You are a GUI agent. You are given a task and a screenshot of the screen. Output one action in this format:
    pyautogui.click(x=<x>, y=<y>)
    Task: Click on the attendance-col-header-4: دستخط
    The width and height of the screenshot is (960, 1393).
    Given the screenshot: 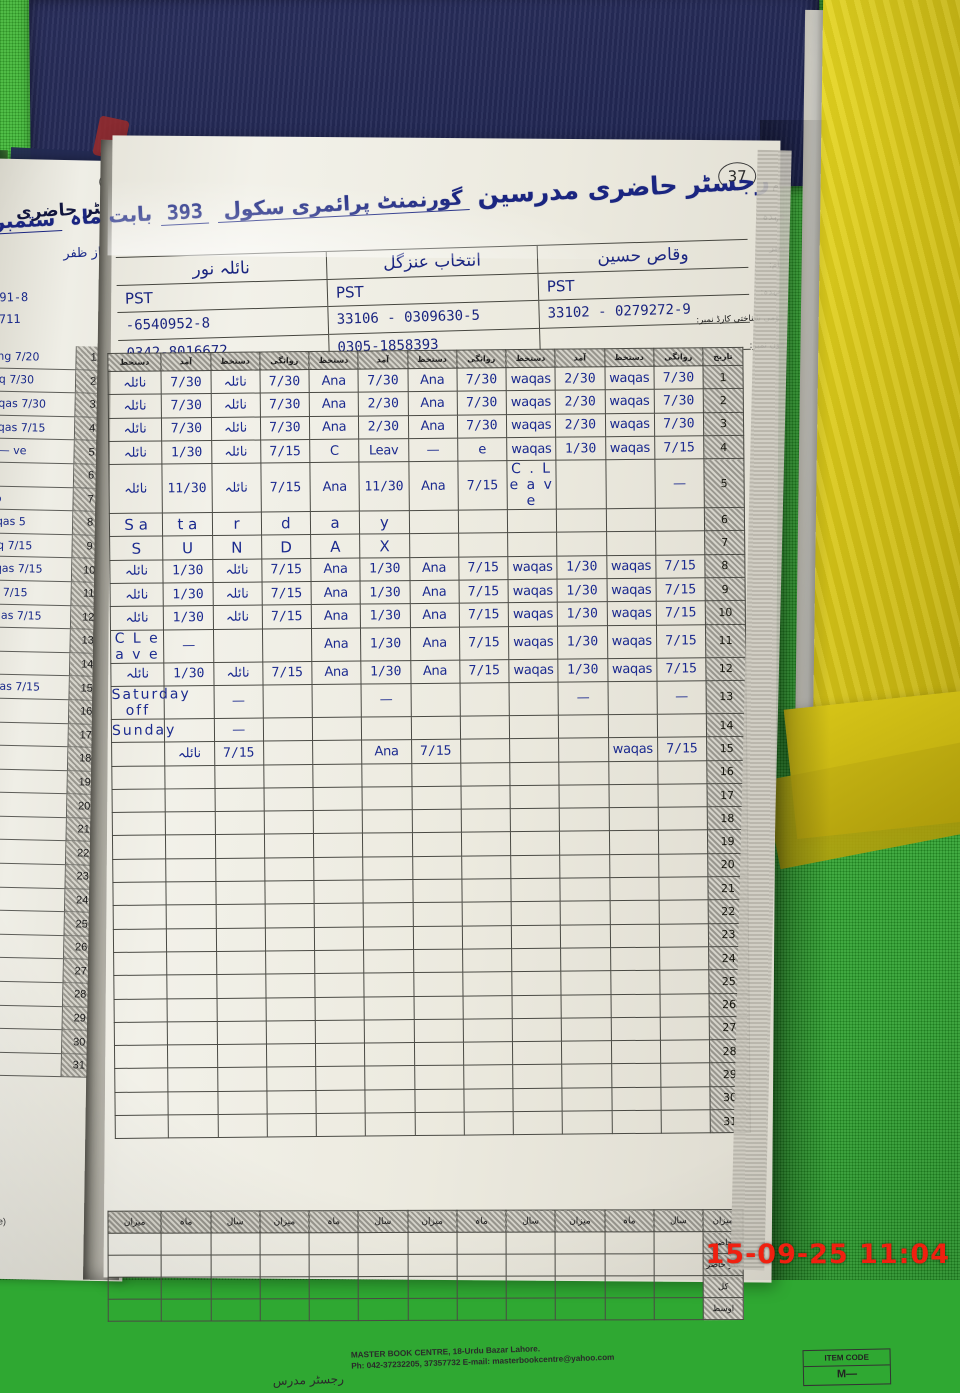 What is the action you would take?
    pyautogui.click(x=333, y=360)
    